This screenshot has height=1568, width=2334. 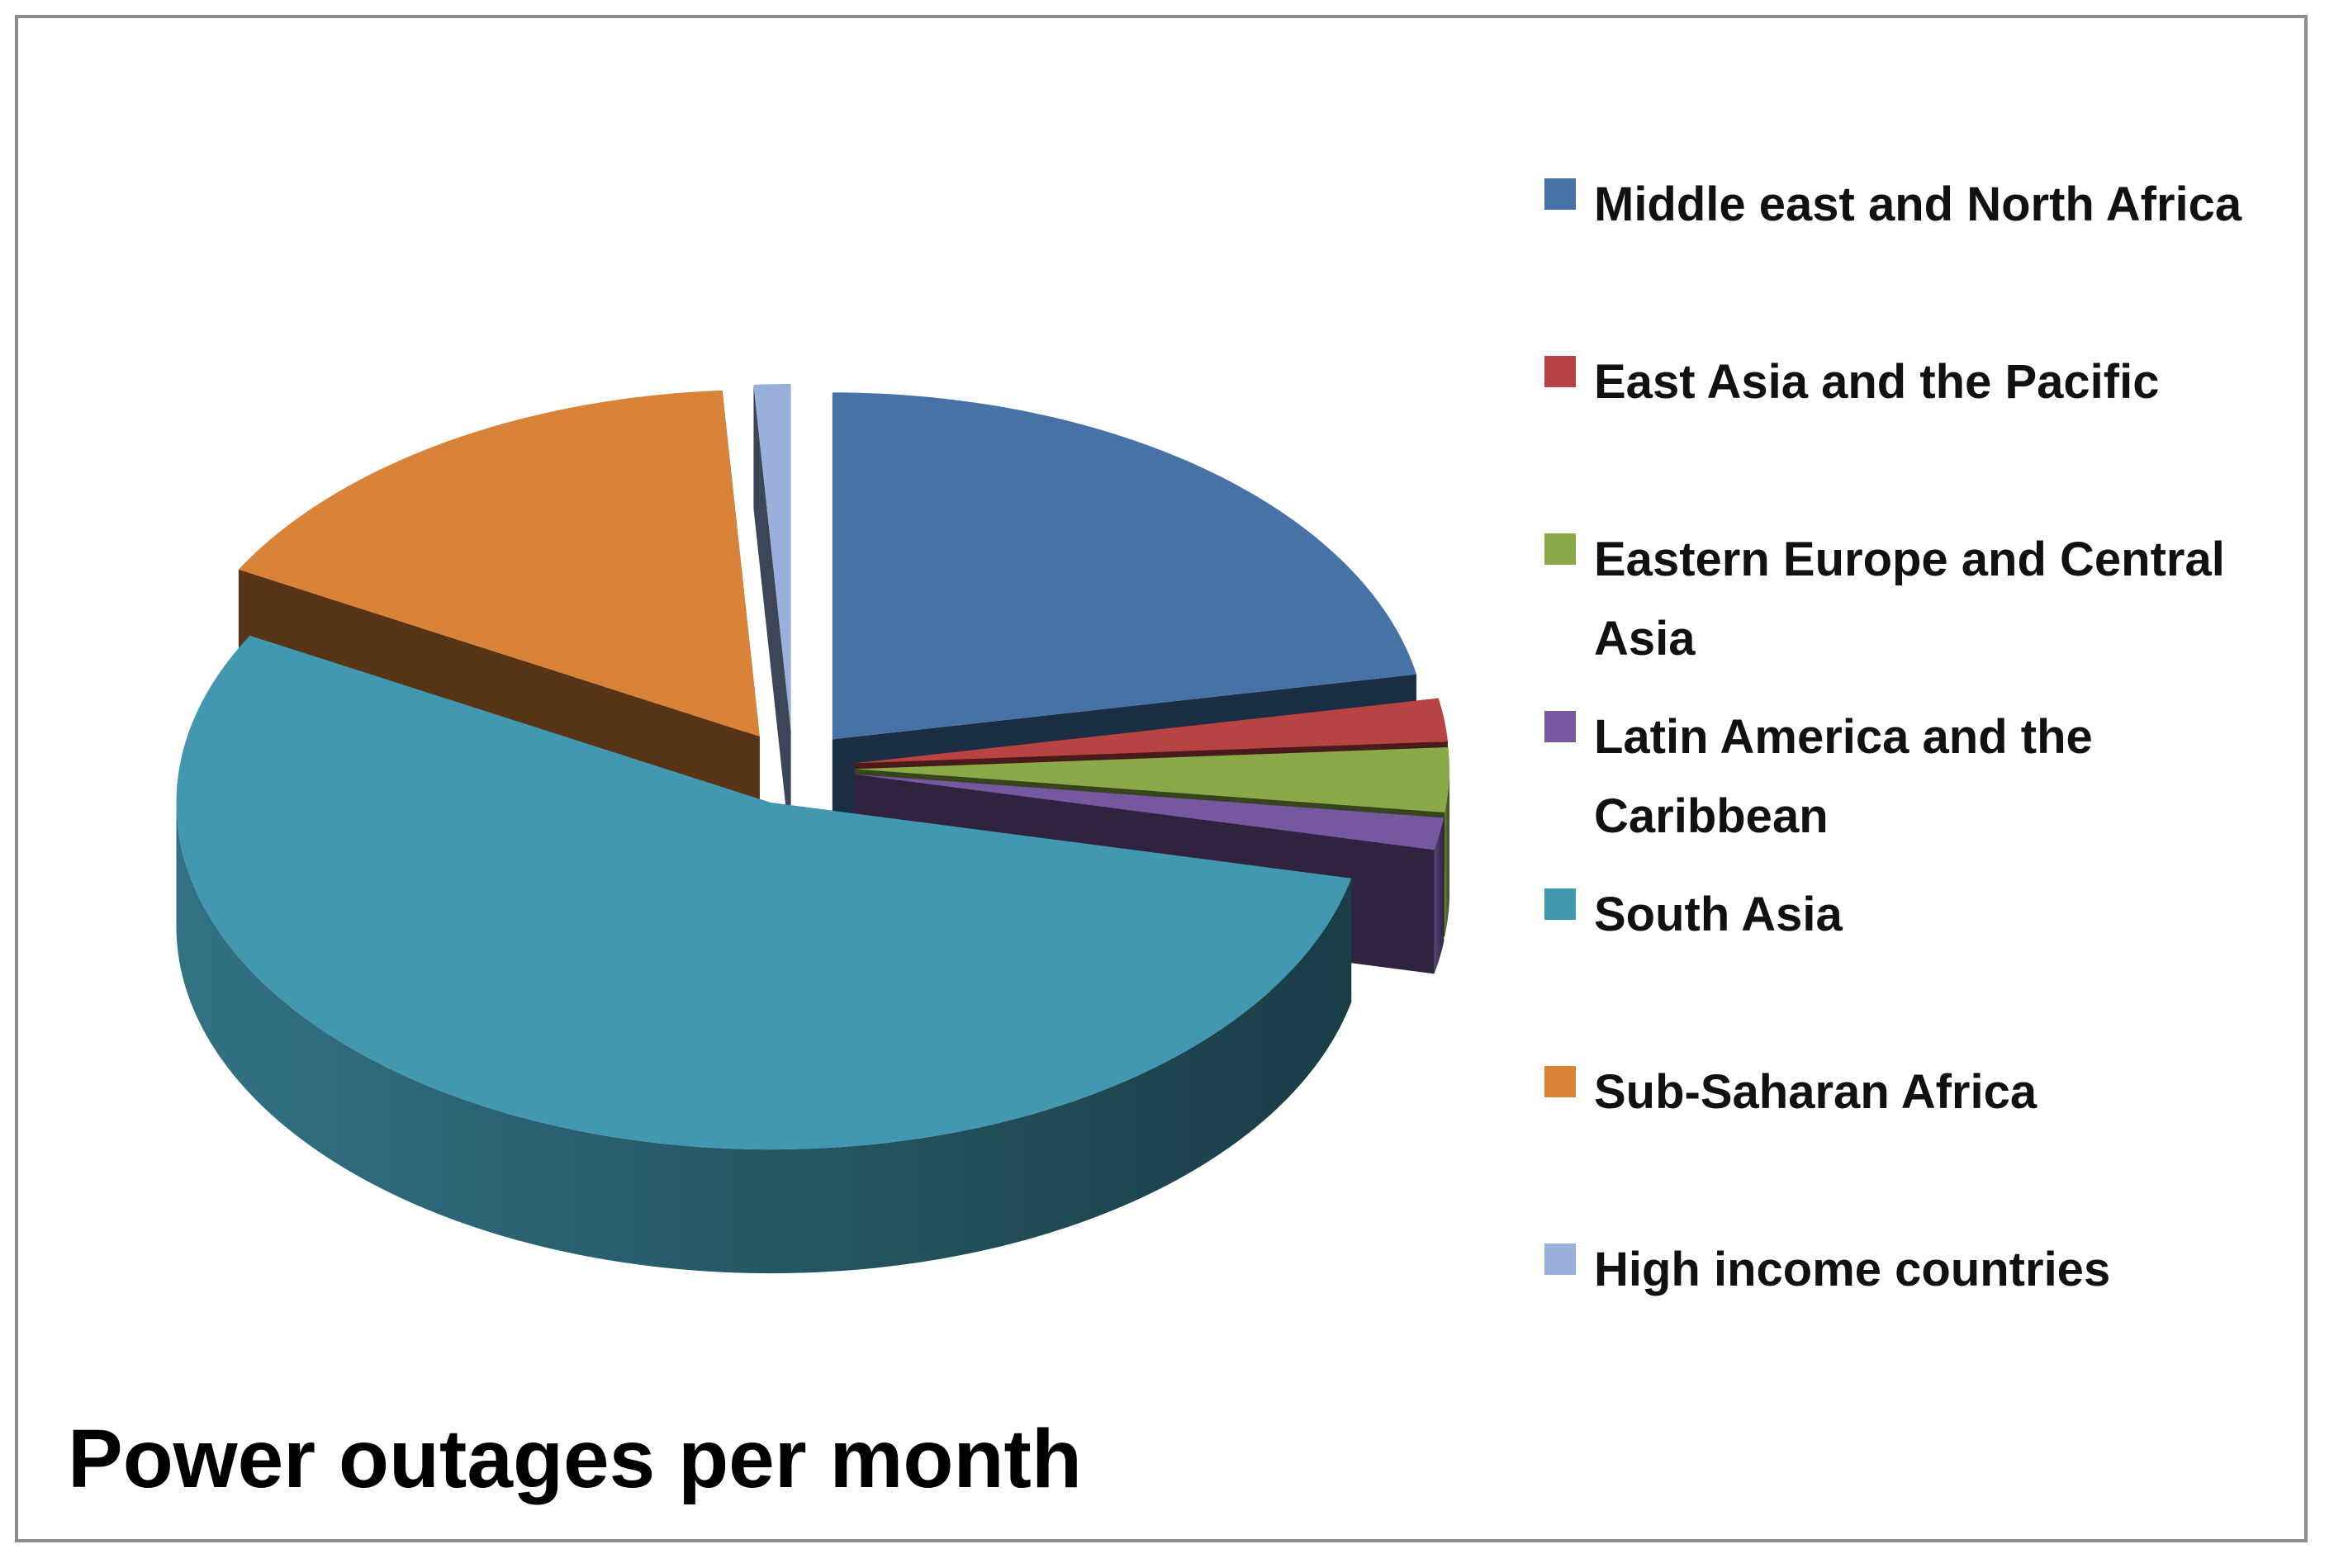 I want to click on legend-label: High income countries, so click(x=1853, y=1269).